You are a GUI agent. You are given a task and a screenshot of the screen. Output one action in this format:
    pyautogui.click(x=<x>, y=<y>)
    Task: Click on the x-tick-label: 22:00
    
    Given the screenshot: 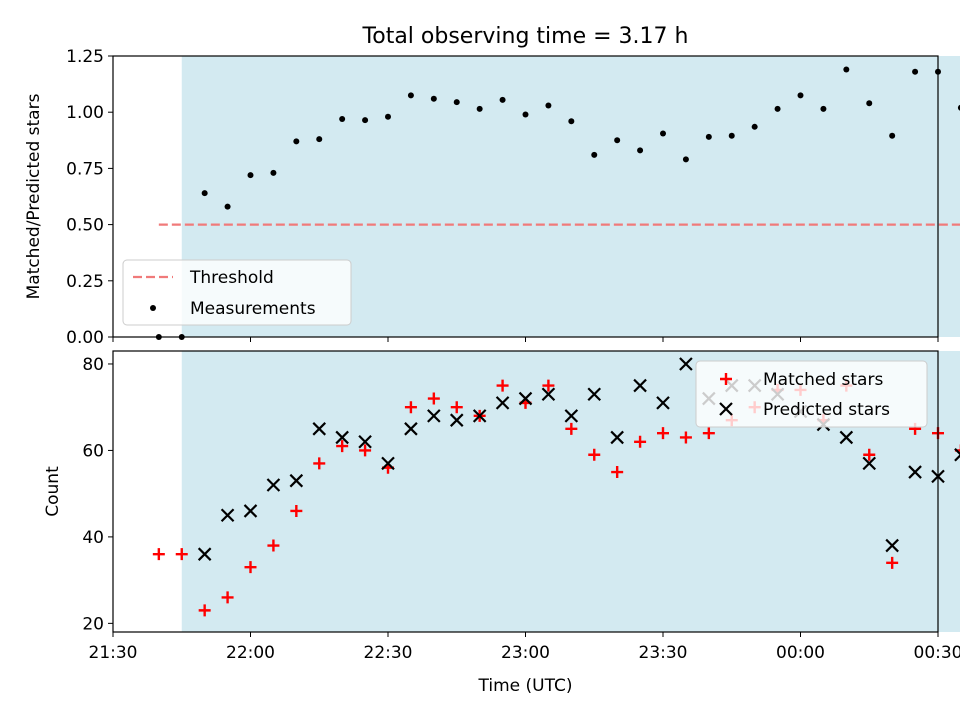 What is the action you would take?
    pyautogui.click(x=250, y=653)
    